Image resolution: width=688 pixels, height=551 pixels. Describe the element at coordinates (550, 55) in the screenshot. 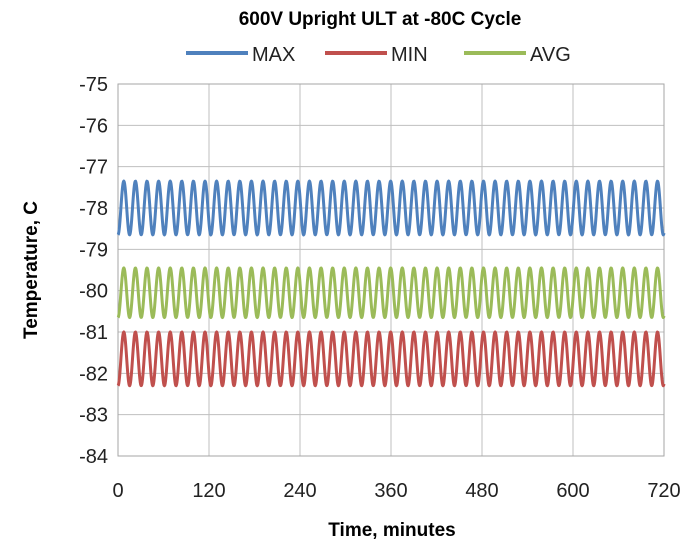

I see `legend-label-avg: AVG` at that location.